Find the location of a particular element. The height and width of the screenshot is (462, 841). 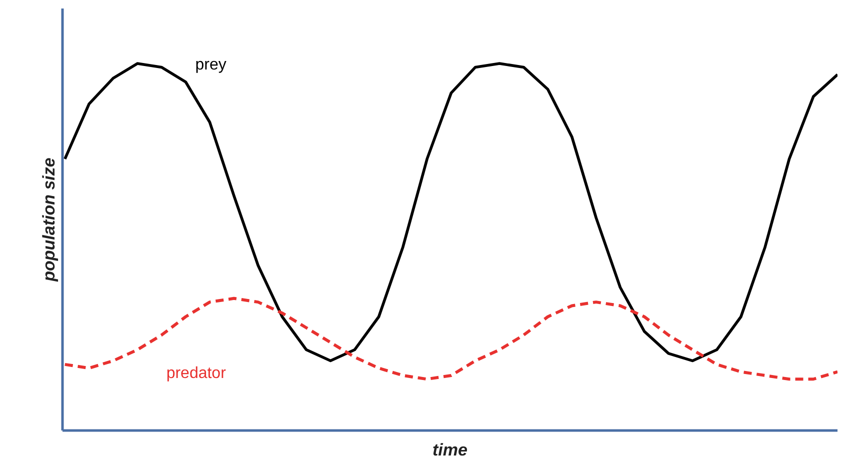

series-label: predator is located at coordinates (196, 373).